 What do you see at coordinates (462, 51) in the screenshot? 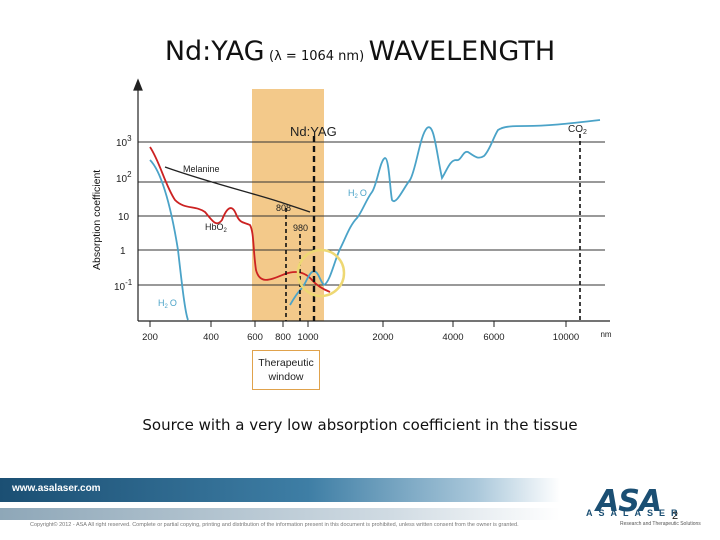
I see `title-tail: WAVELENGTH` at bounding box center [462, 51].